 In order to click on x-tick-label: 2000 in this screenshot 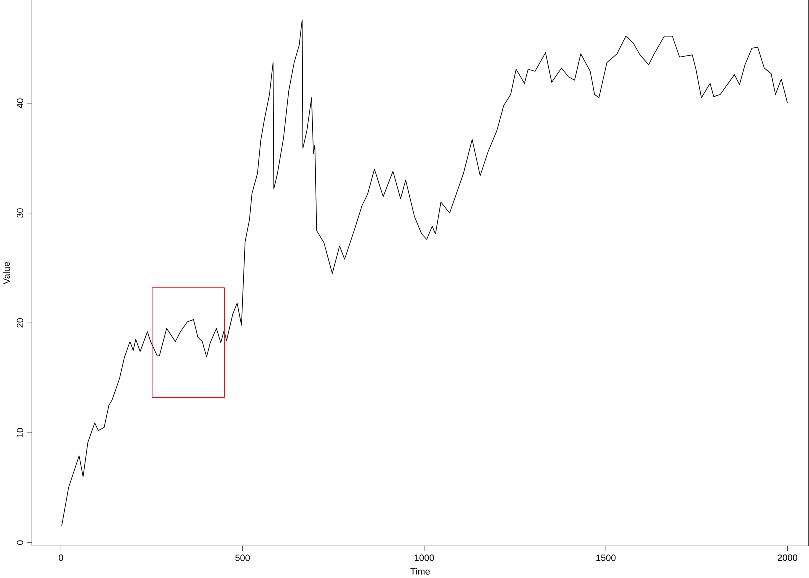, I will do `click(788, 558)`.